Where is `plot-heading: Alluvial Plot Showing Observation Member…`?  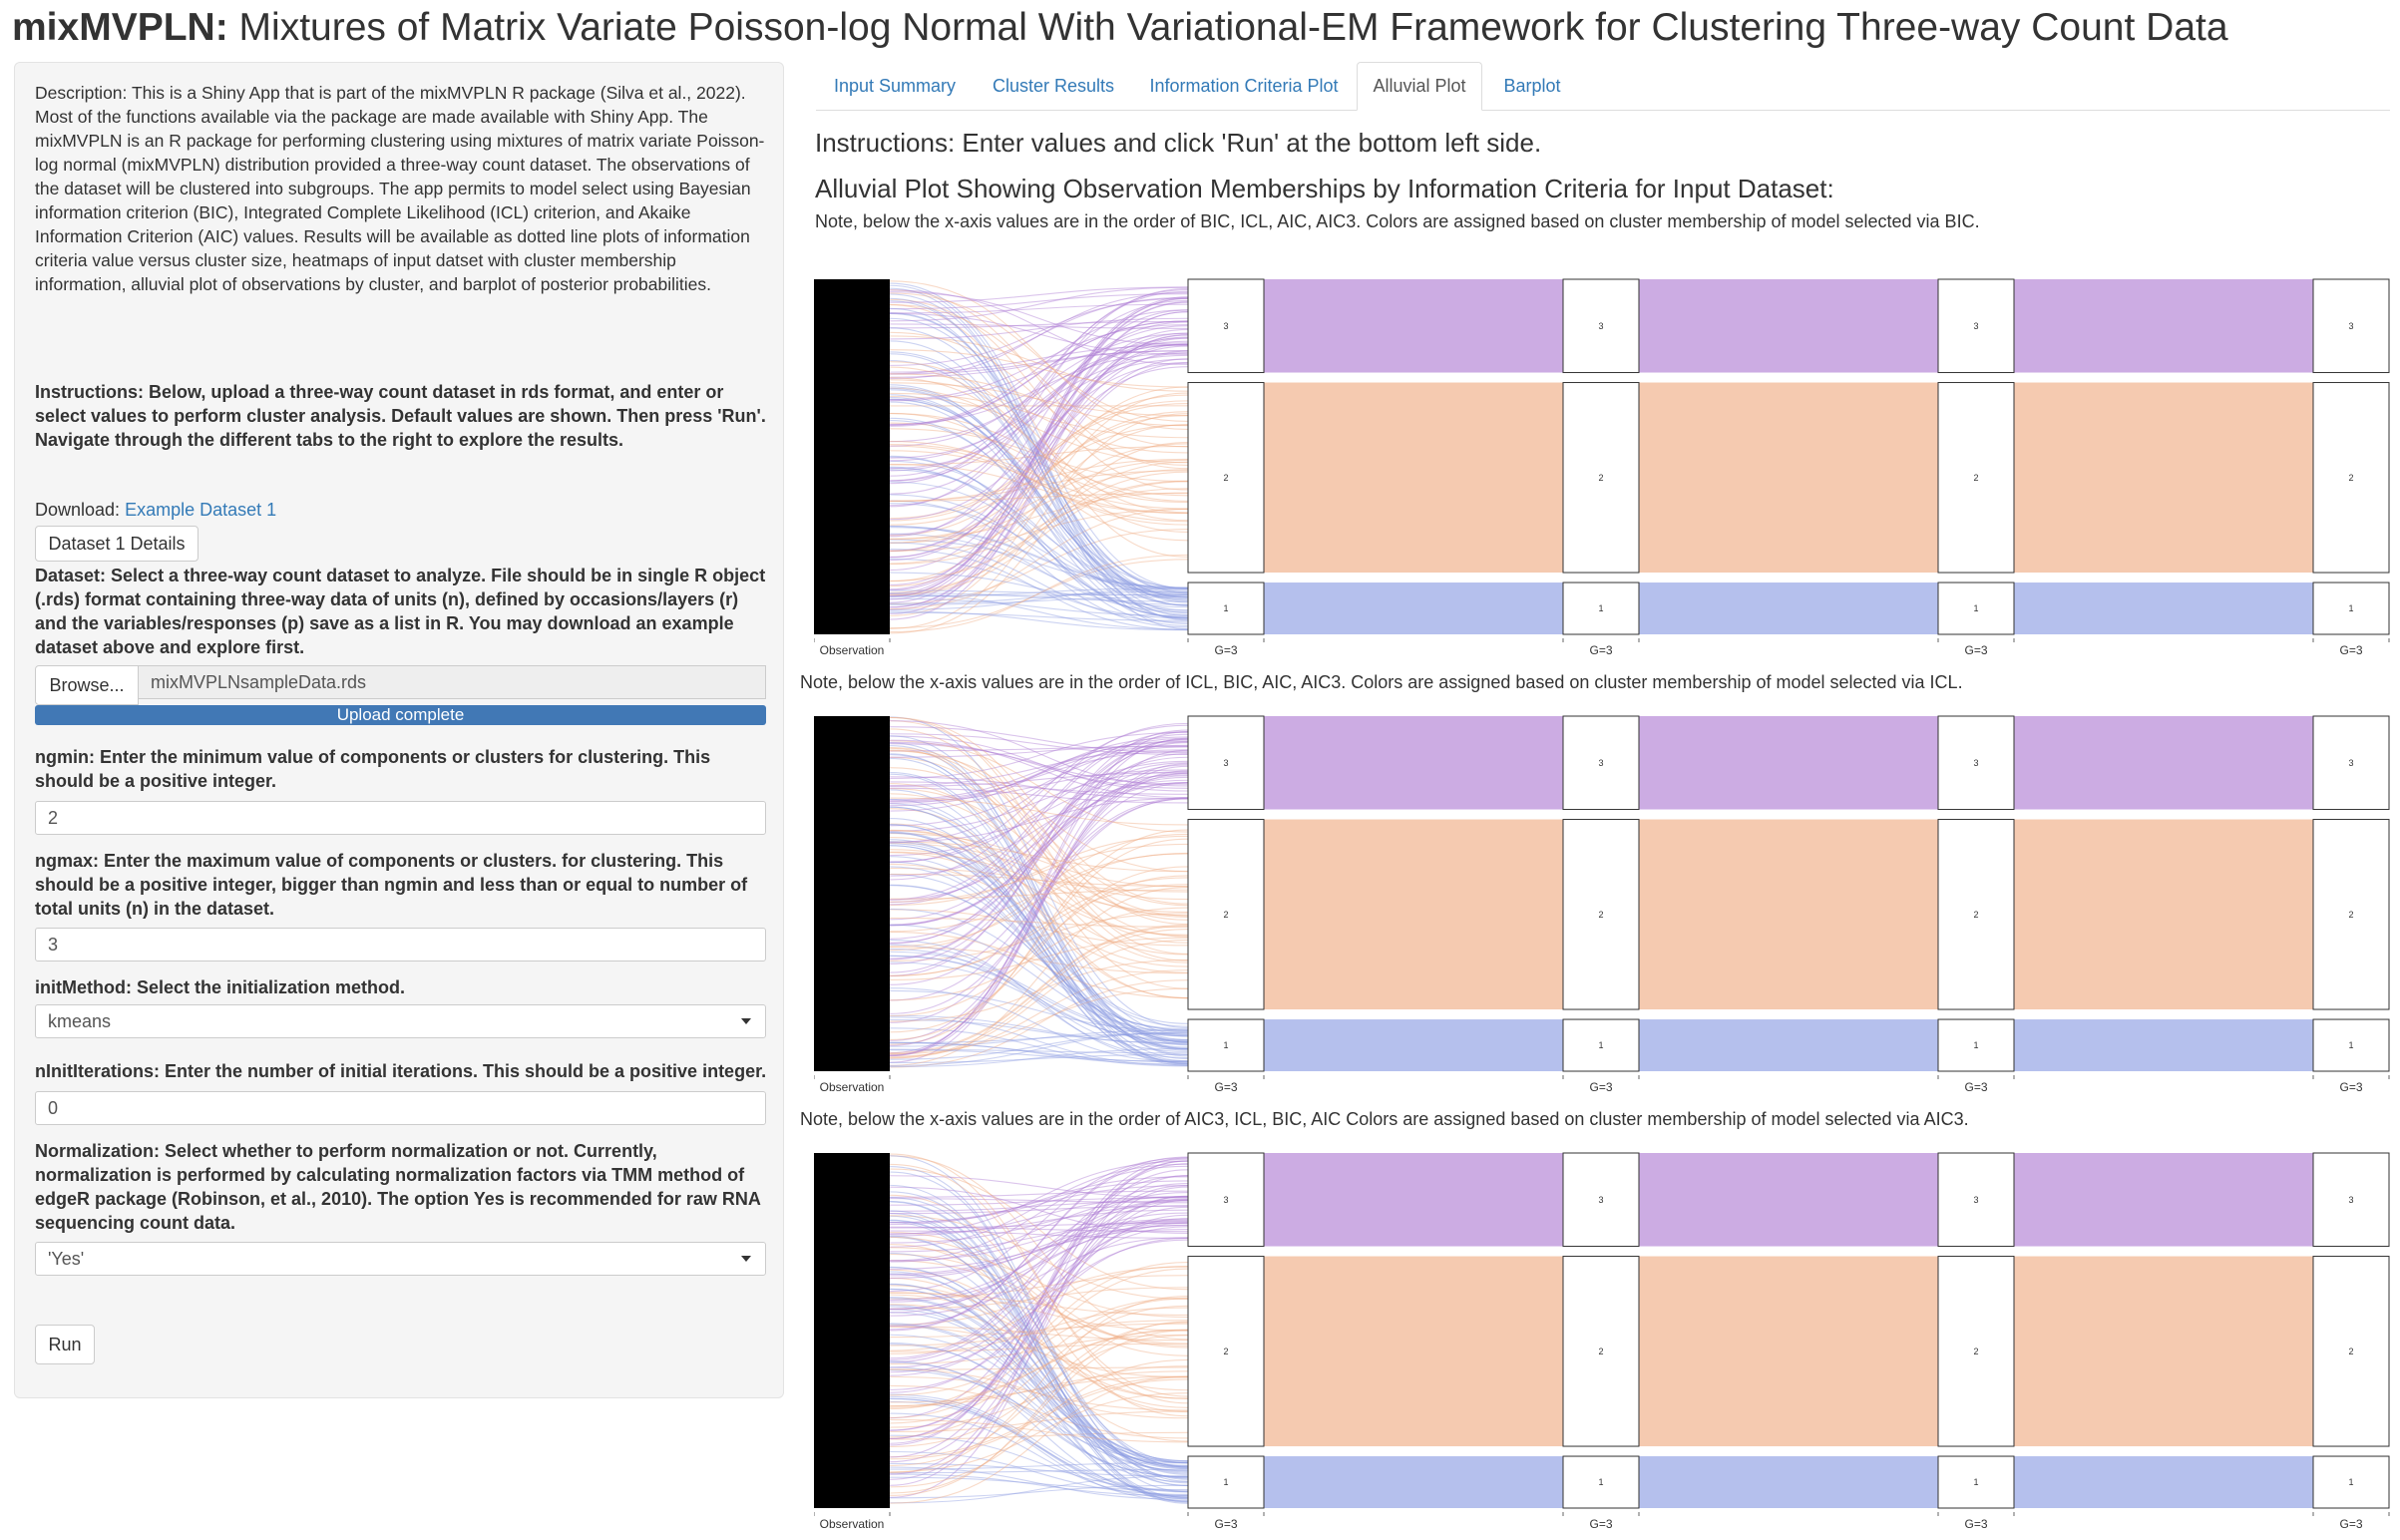
plot-heading: Alluvial Plot Showing Observation Member… is located at coordinates (1324, 189).